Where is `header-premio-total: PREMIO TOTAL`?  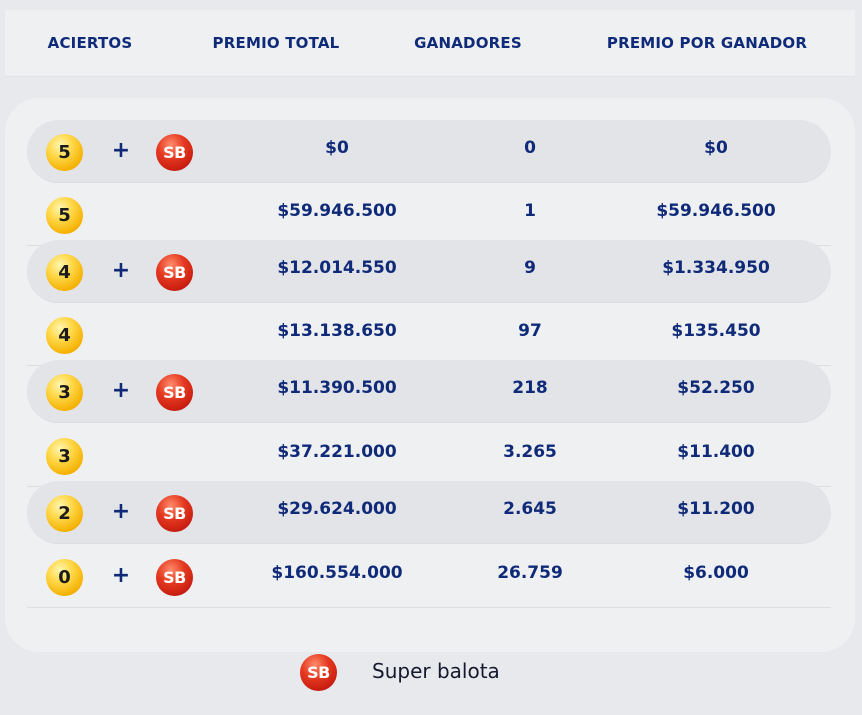 header-premio-total: PREMIO TOTAL is located at coordinates (276, 43).